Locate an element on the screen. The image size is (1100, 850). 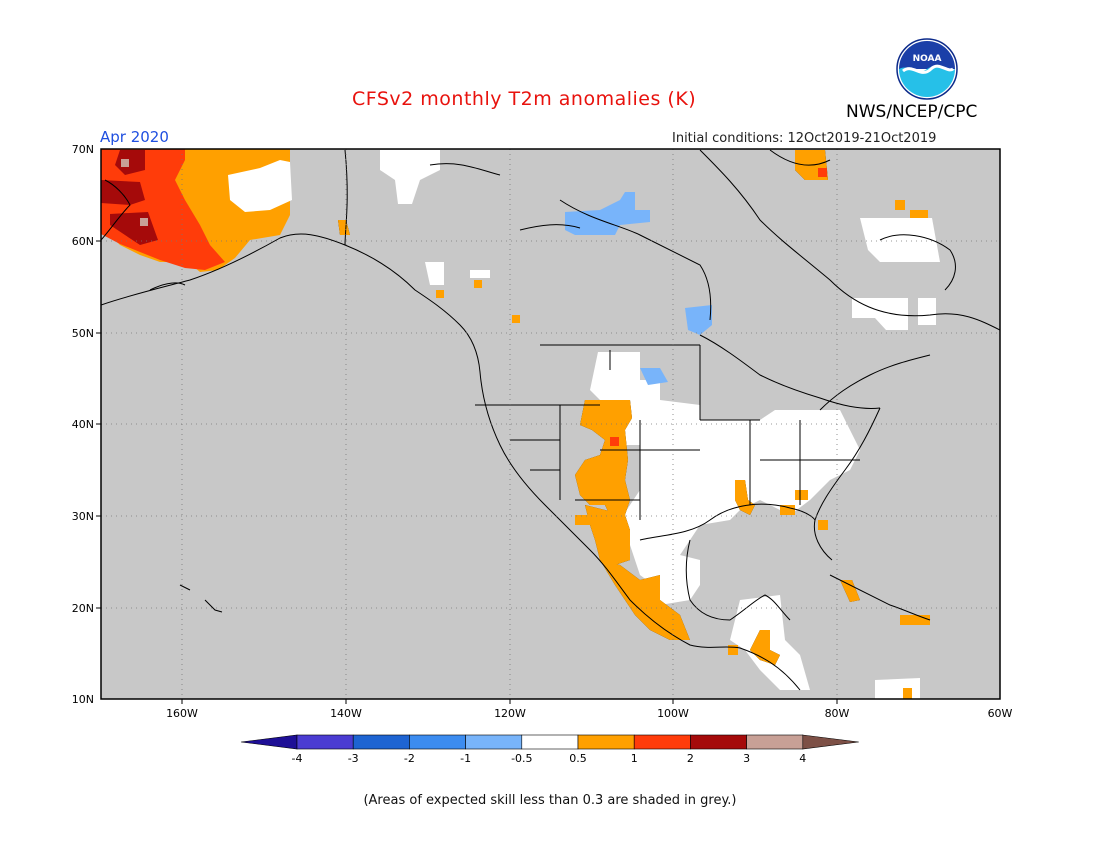
colorbar-label: -4 is located at coordinates (297, 758).